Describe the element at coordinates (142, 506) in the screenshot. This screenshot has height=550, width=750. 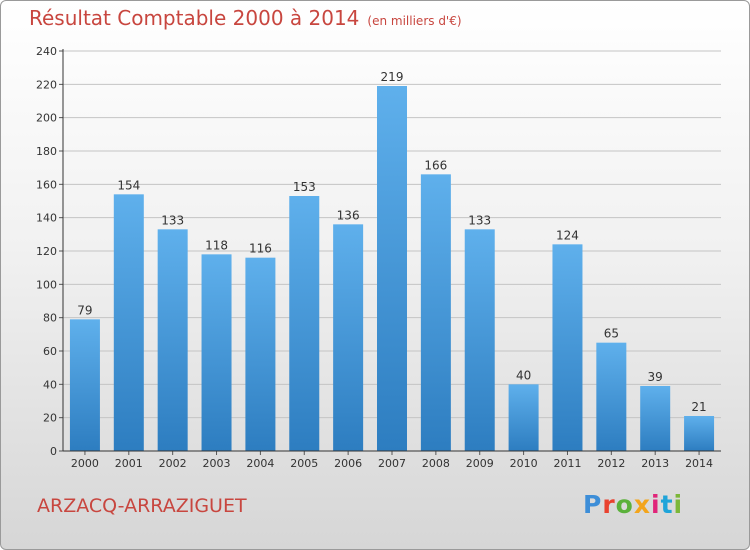
I see `commune-name: ARZACQ-ARRAZIGUET` at that location.